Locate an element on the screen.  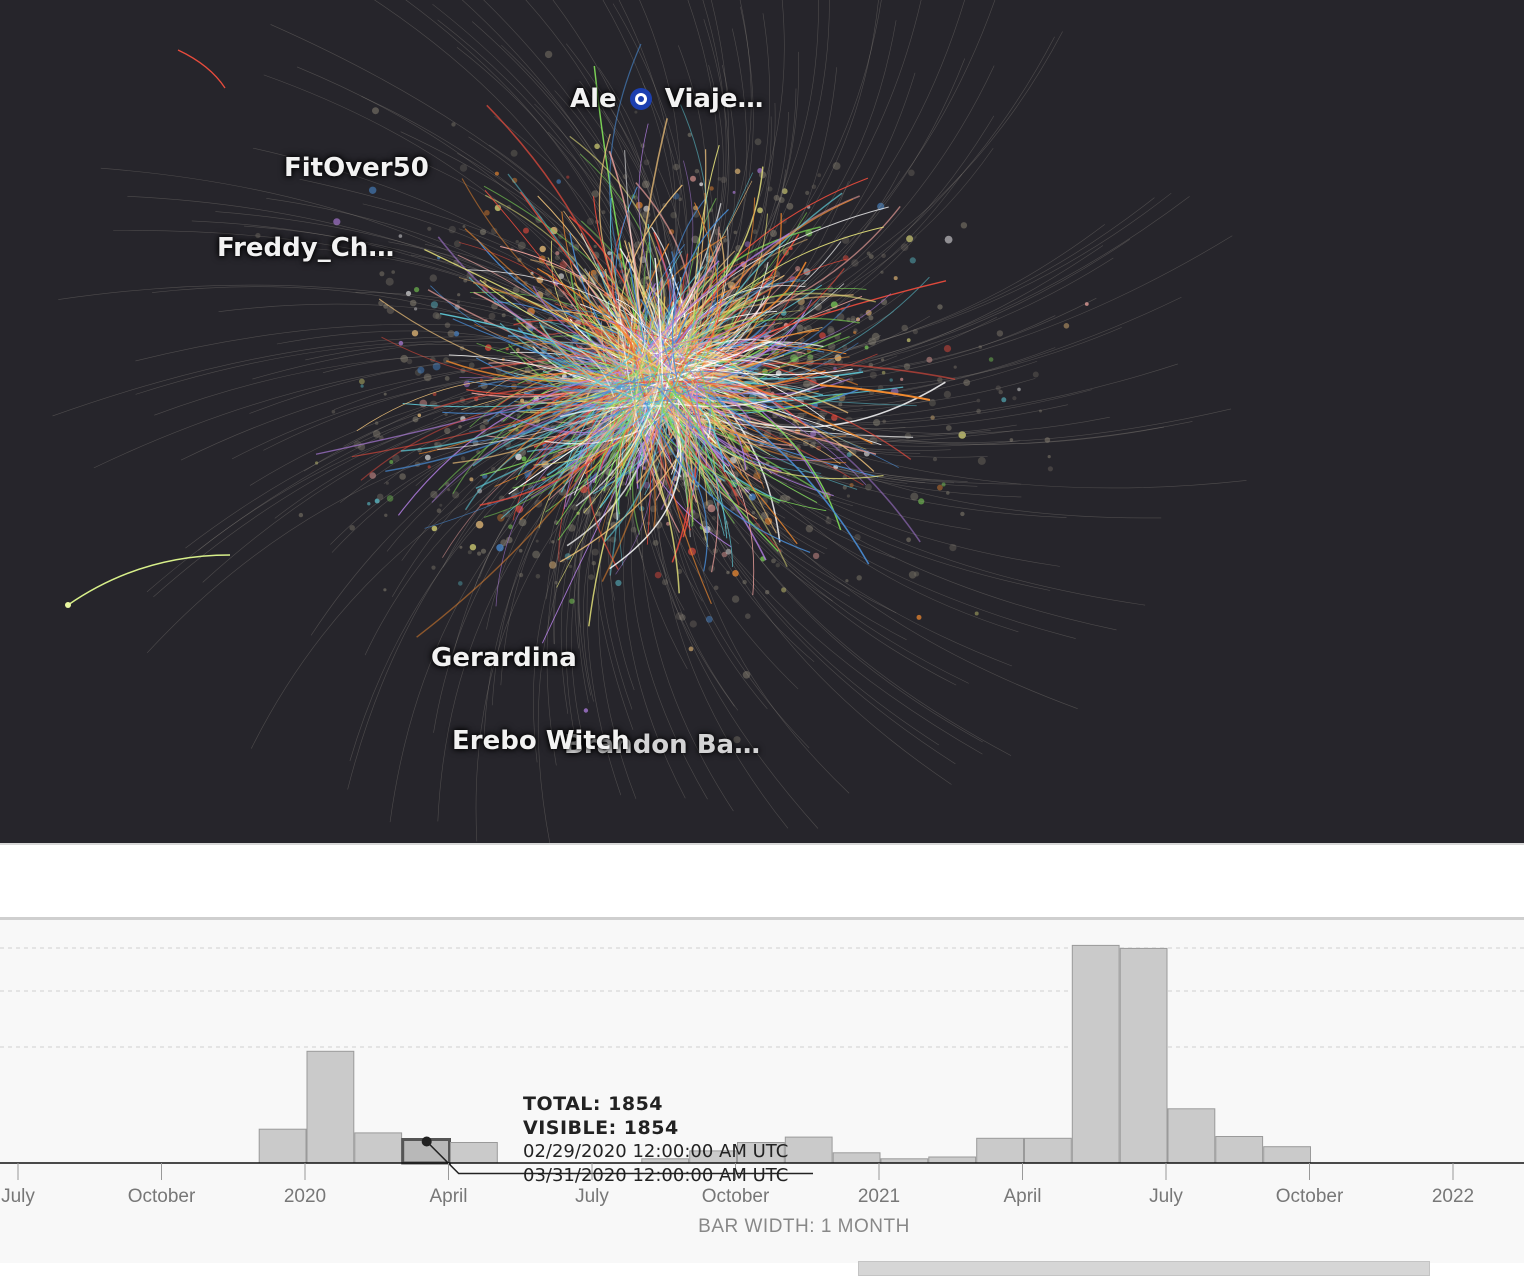
timeline-bars is located at coordinates (784, 1059).